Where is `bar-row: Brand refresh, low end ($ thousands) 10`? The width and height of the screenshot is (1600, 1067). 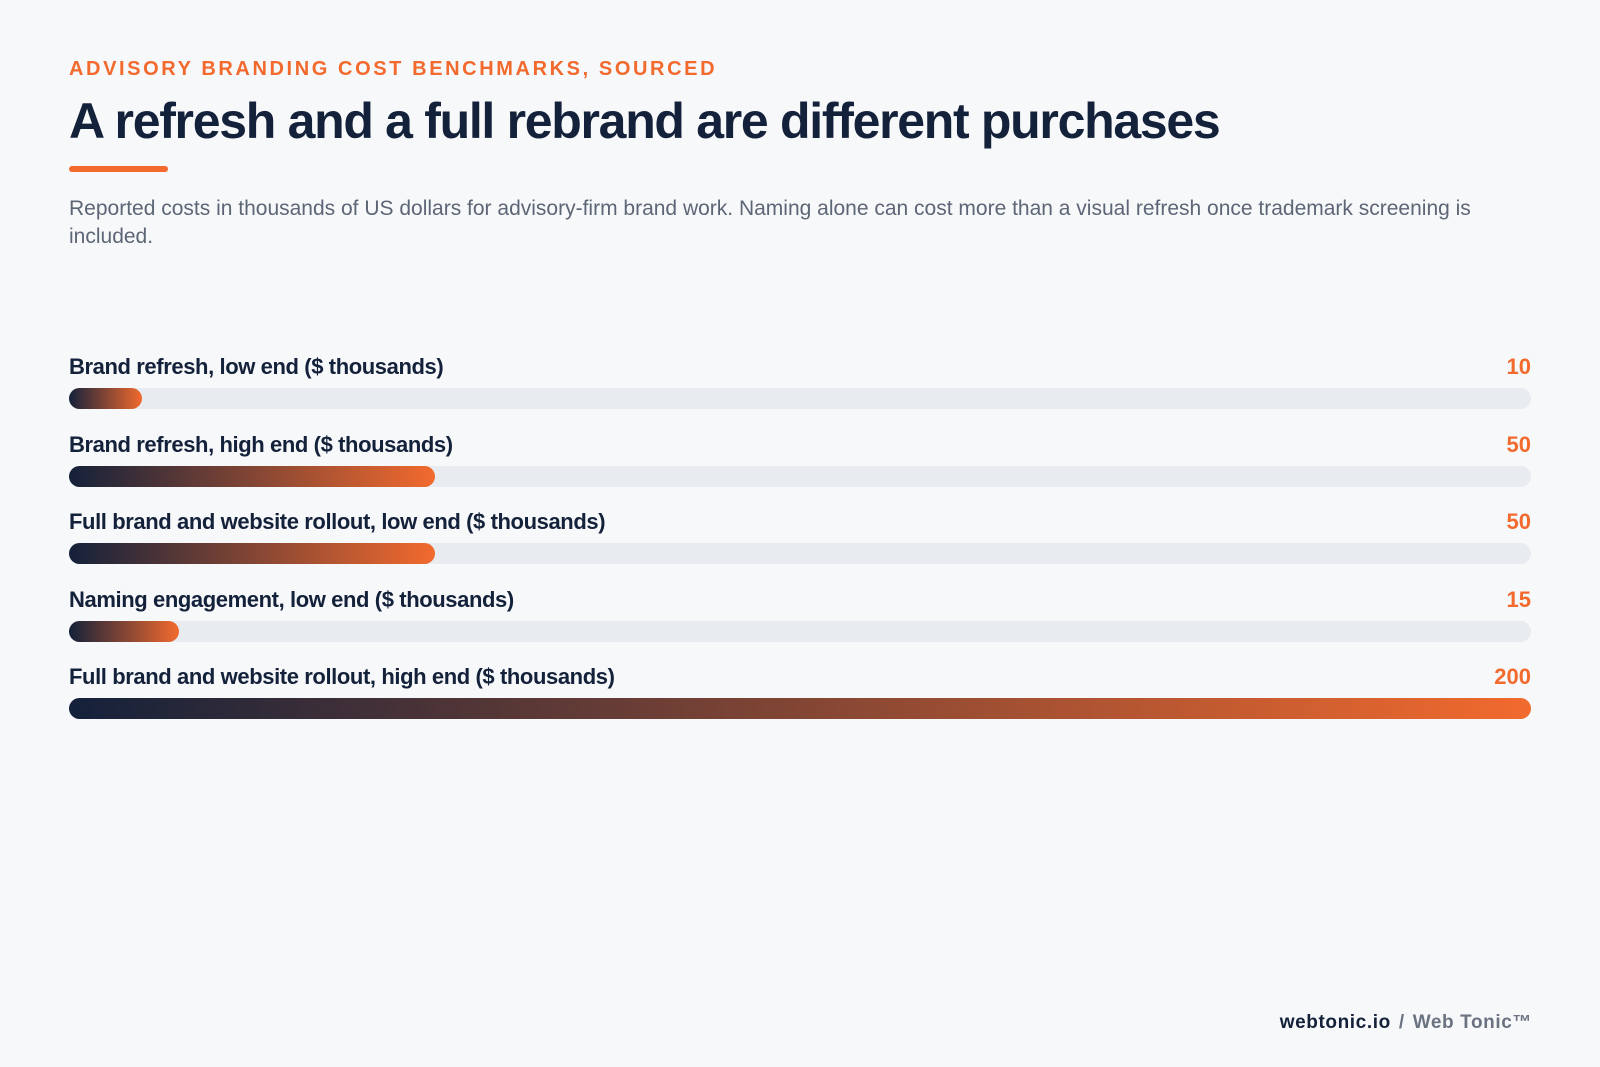 bar-row: Brand refresh, low end ($ thousands) 10 is located at coordinates (800, 387).